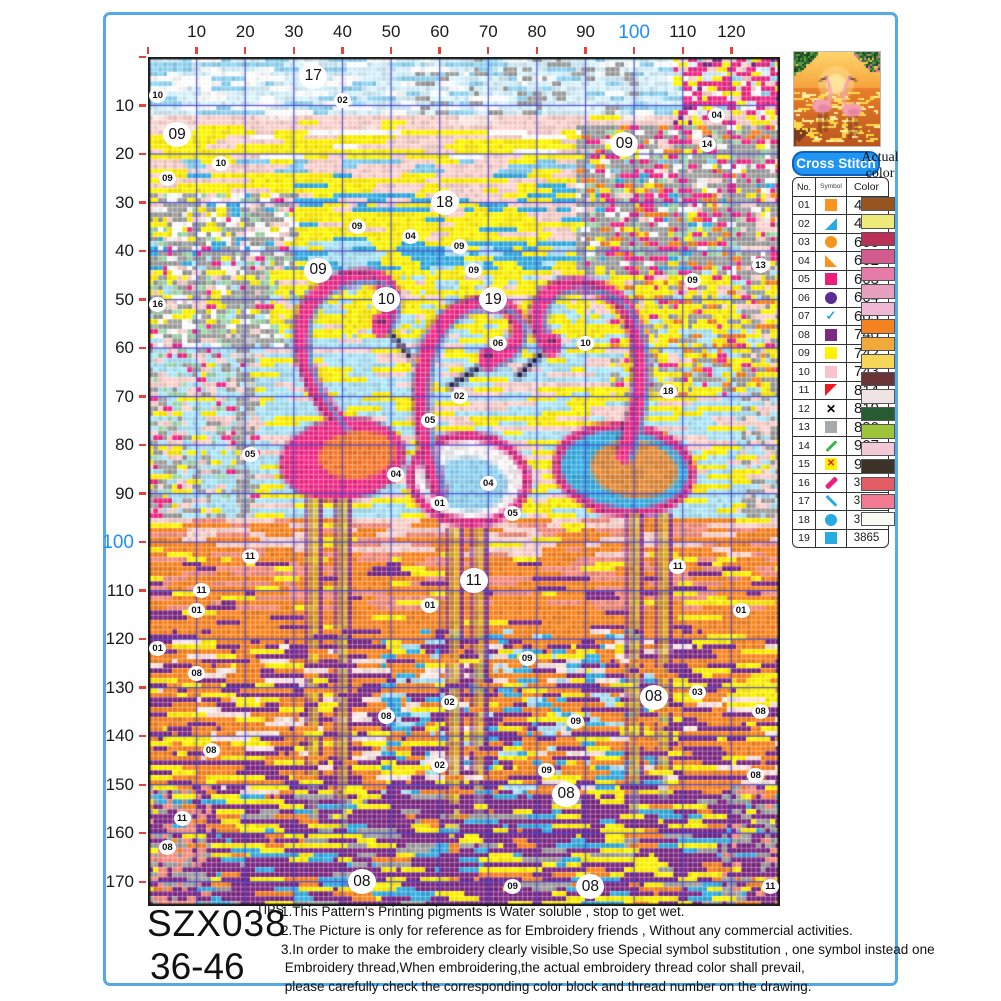 This screenshot has height=1001, width=1001. What do you see at coordinates (124, 396) in the screenshot?
I see `left-axis-label-70: 70` at bounding box center [124, 396].